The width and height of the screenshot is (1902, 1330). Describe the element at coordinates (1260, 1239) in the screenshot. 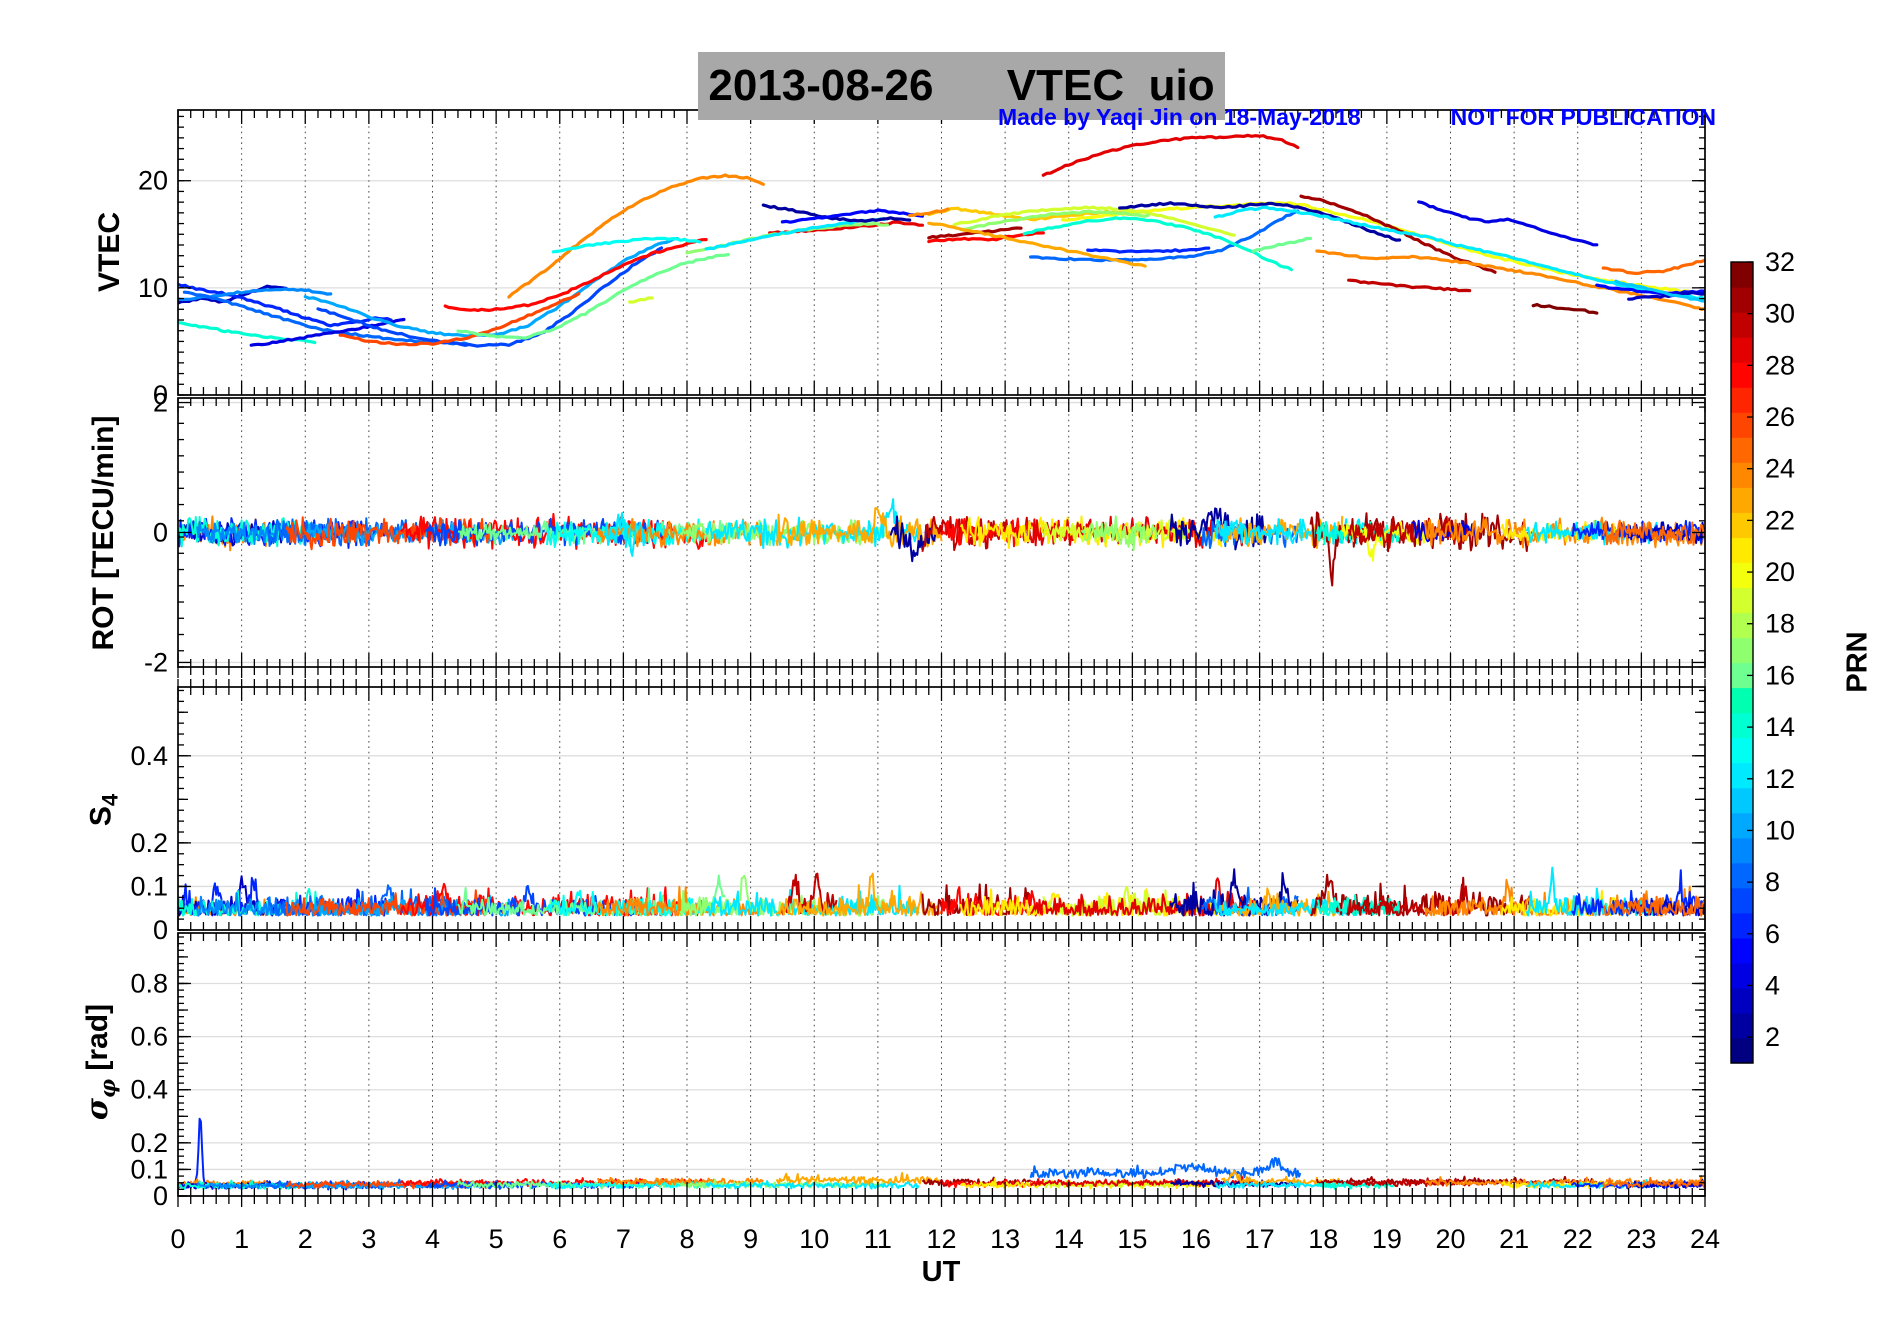

I see `x-tick-label: 17` at that location.